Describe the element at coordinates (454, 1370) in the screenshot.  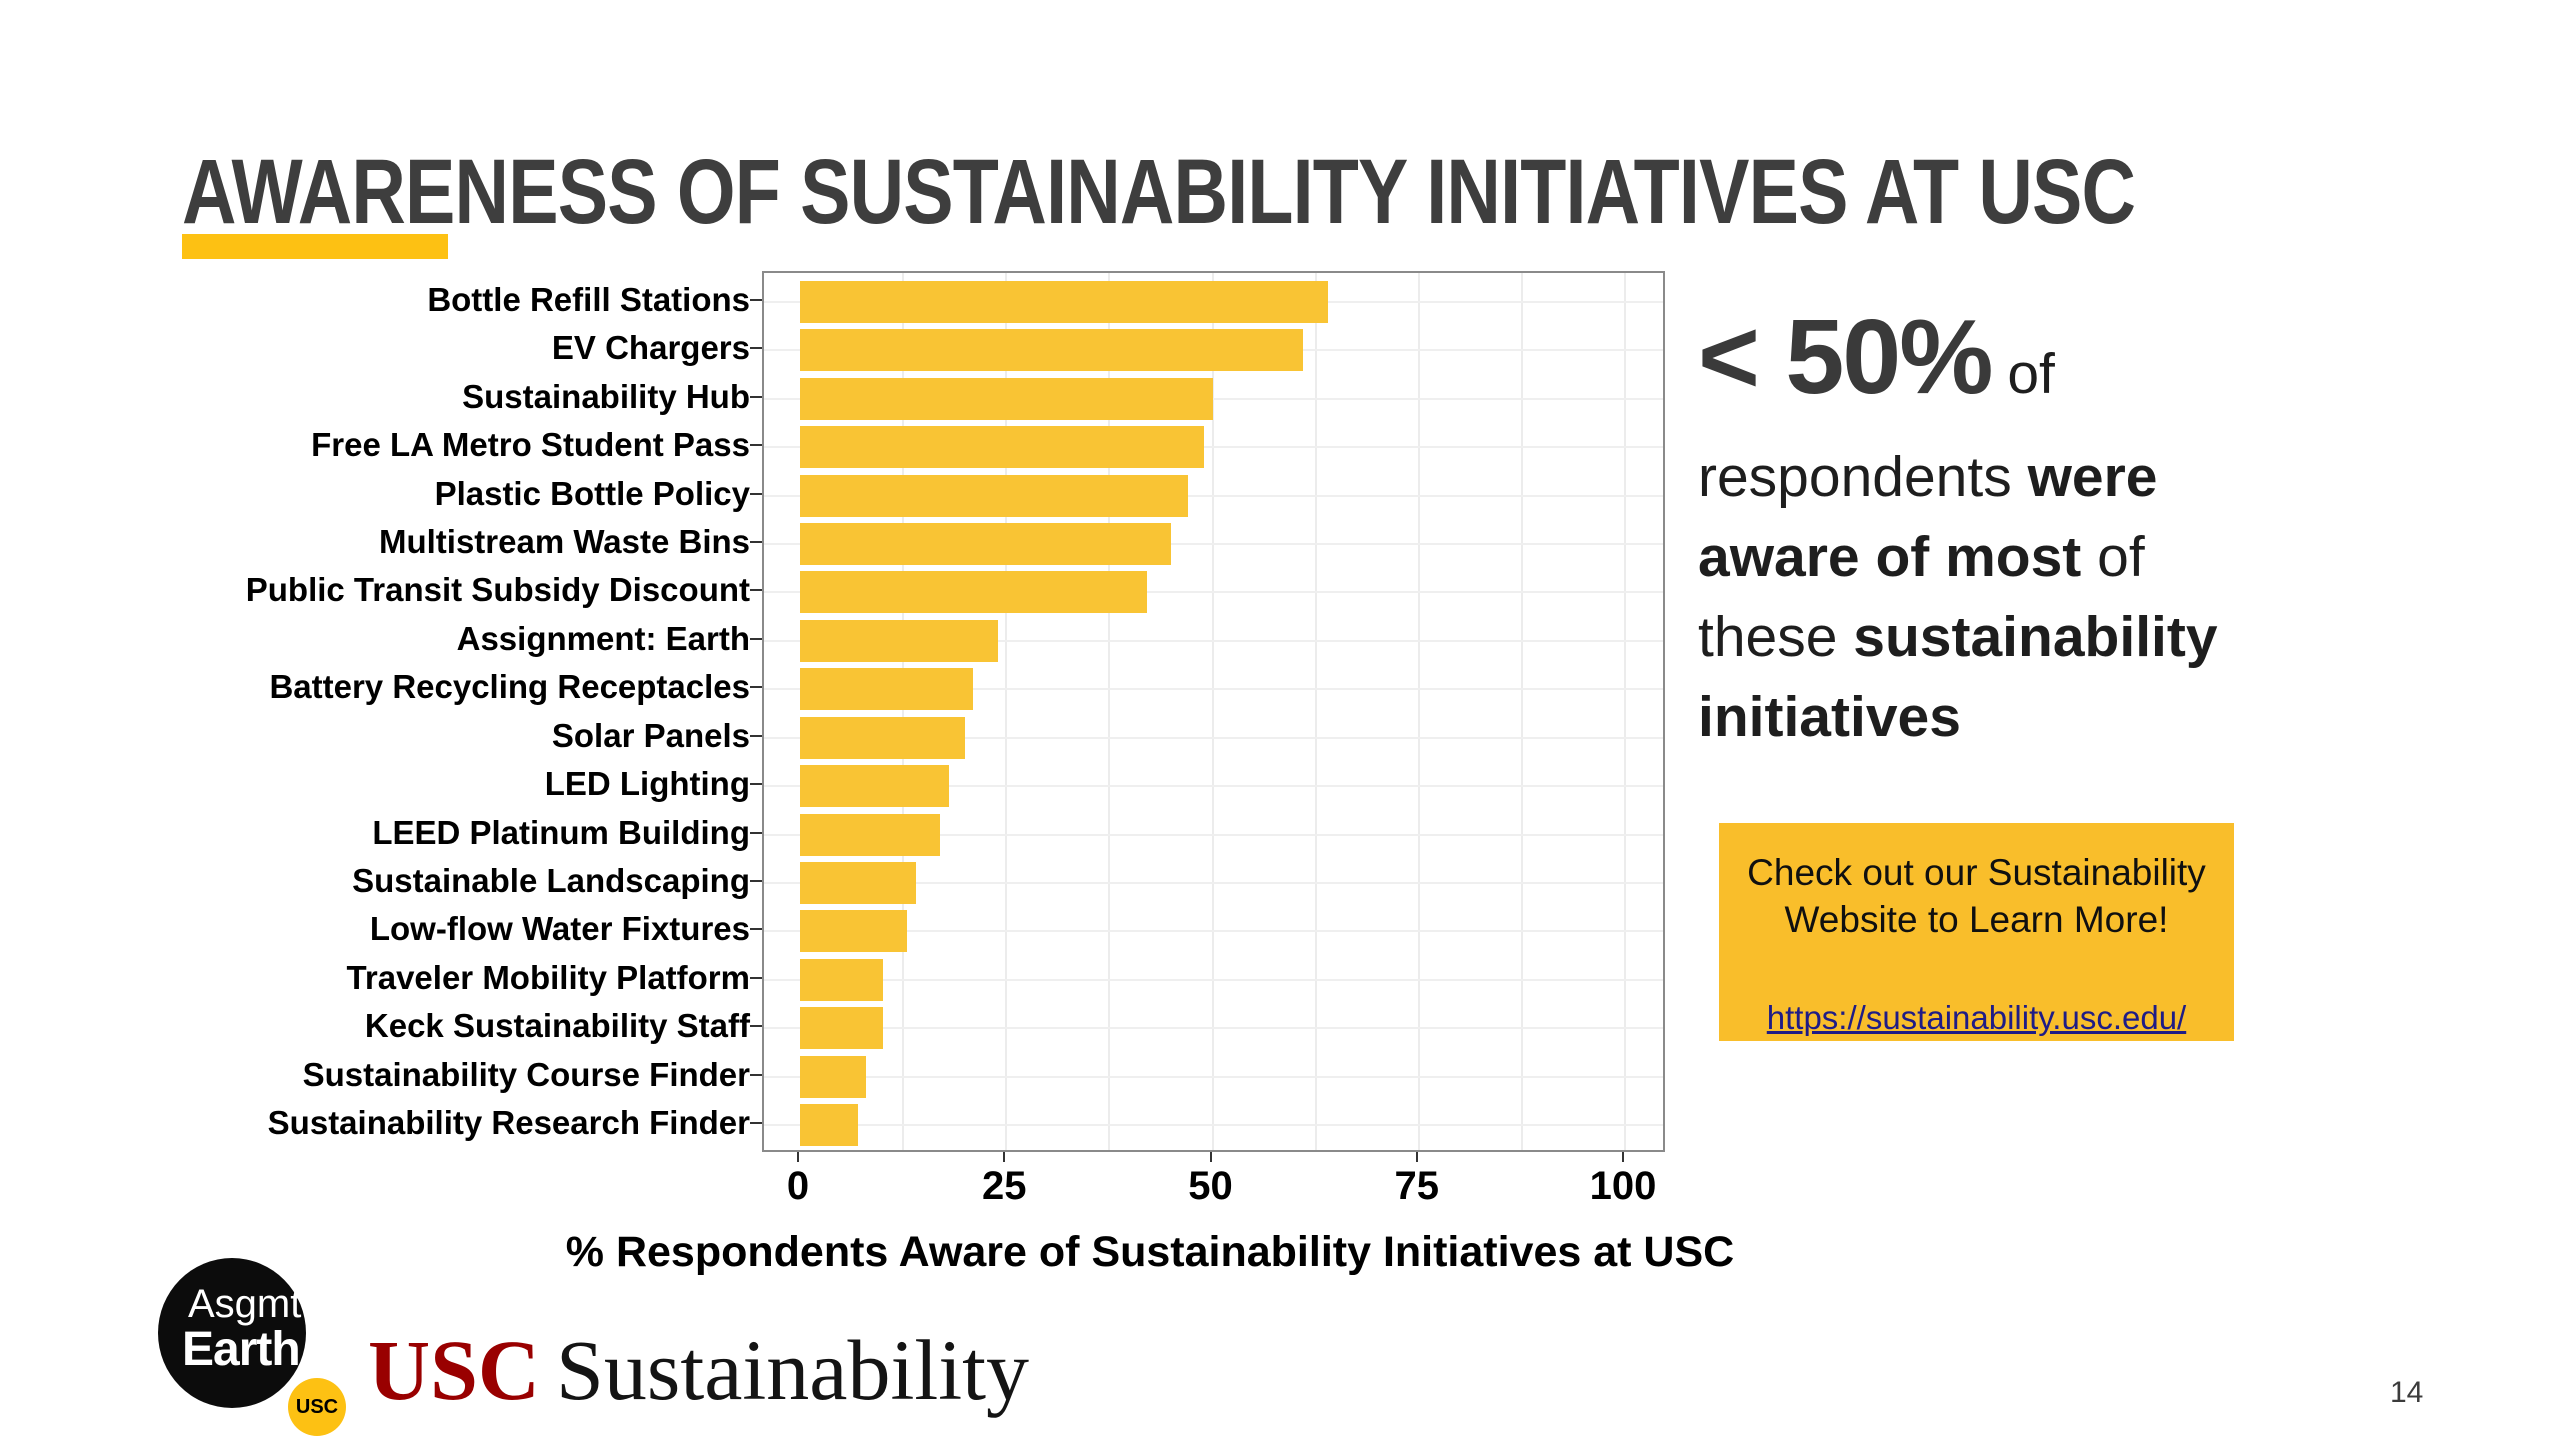
I see `brand-usc-text: USC` at that location.